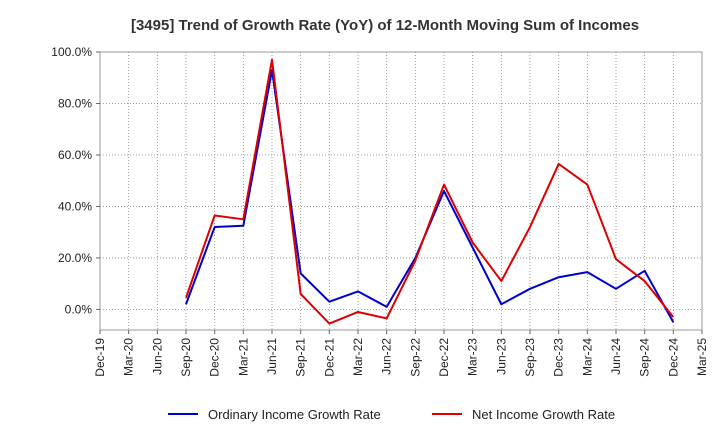  I want to click on y-tick-label: 0.0%, so click(79, 309).